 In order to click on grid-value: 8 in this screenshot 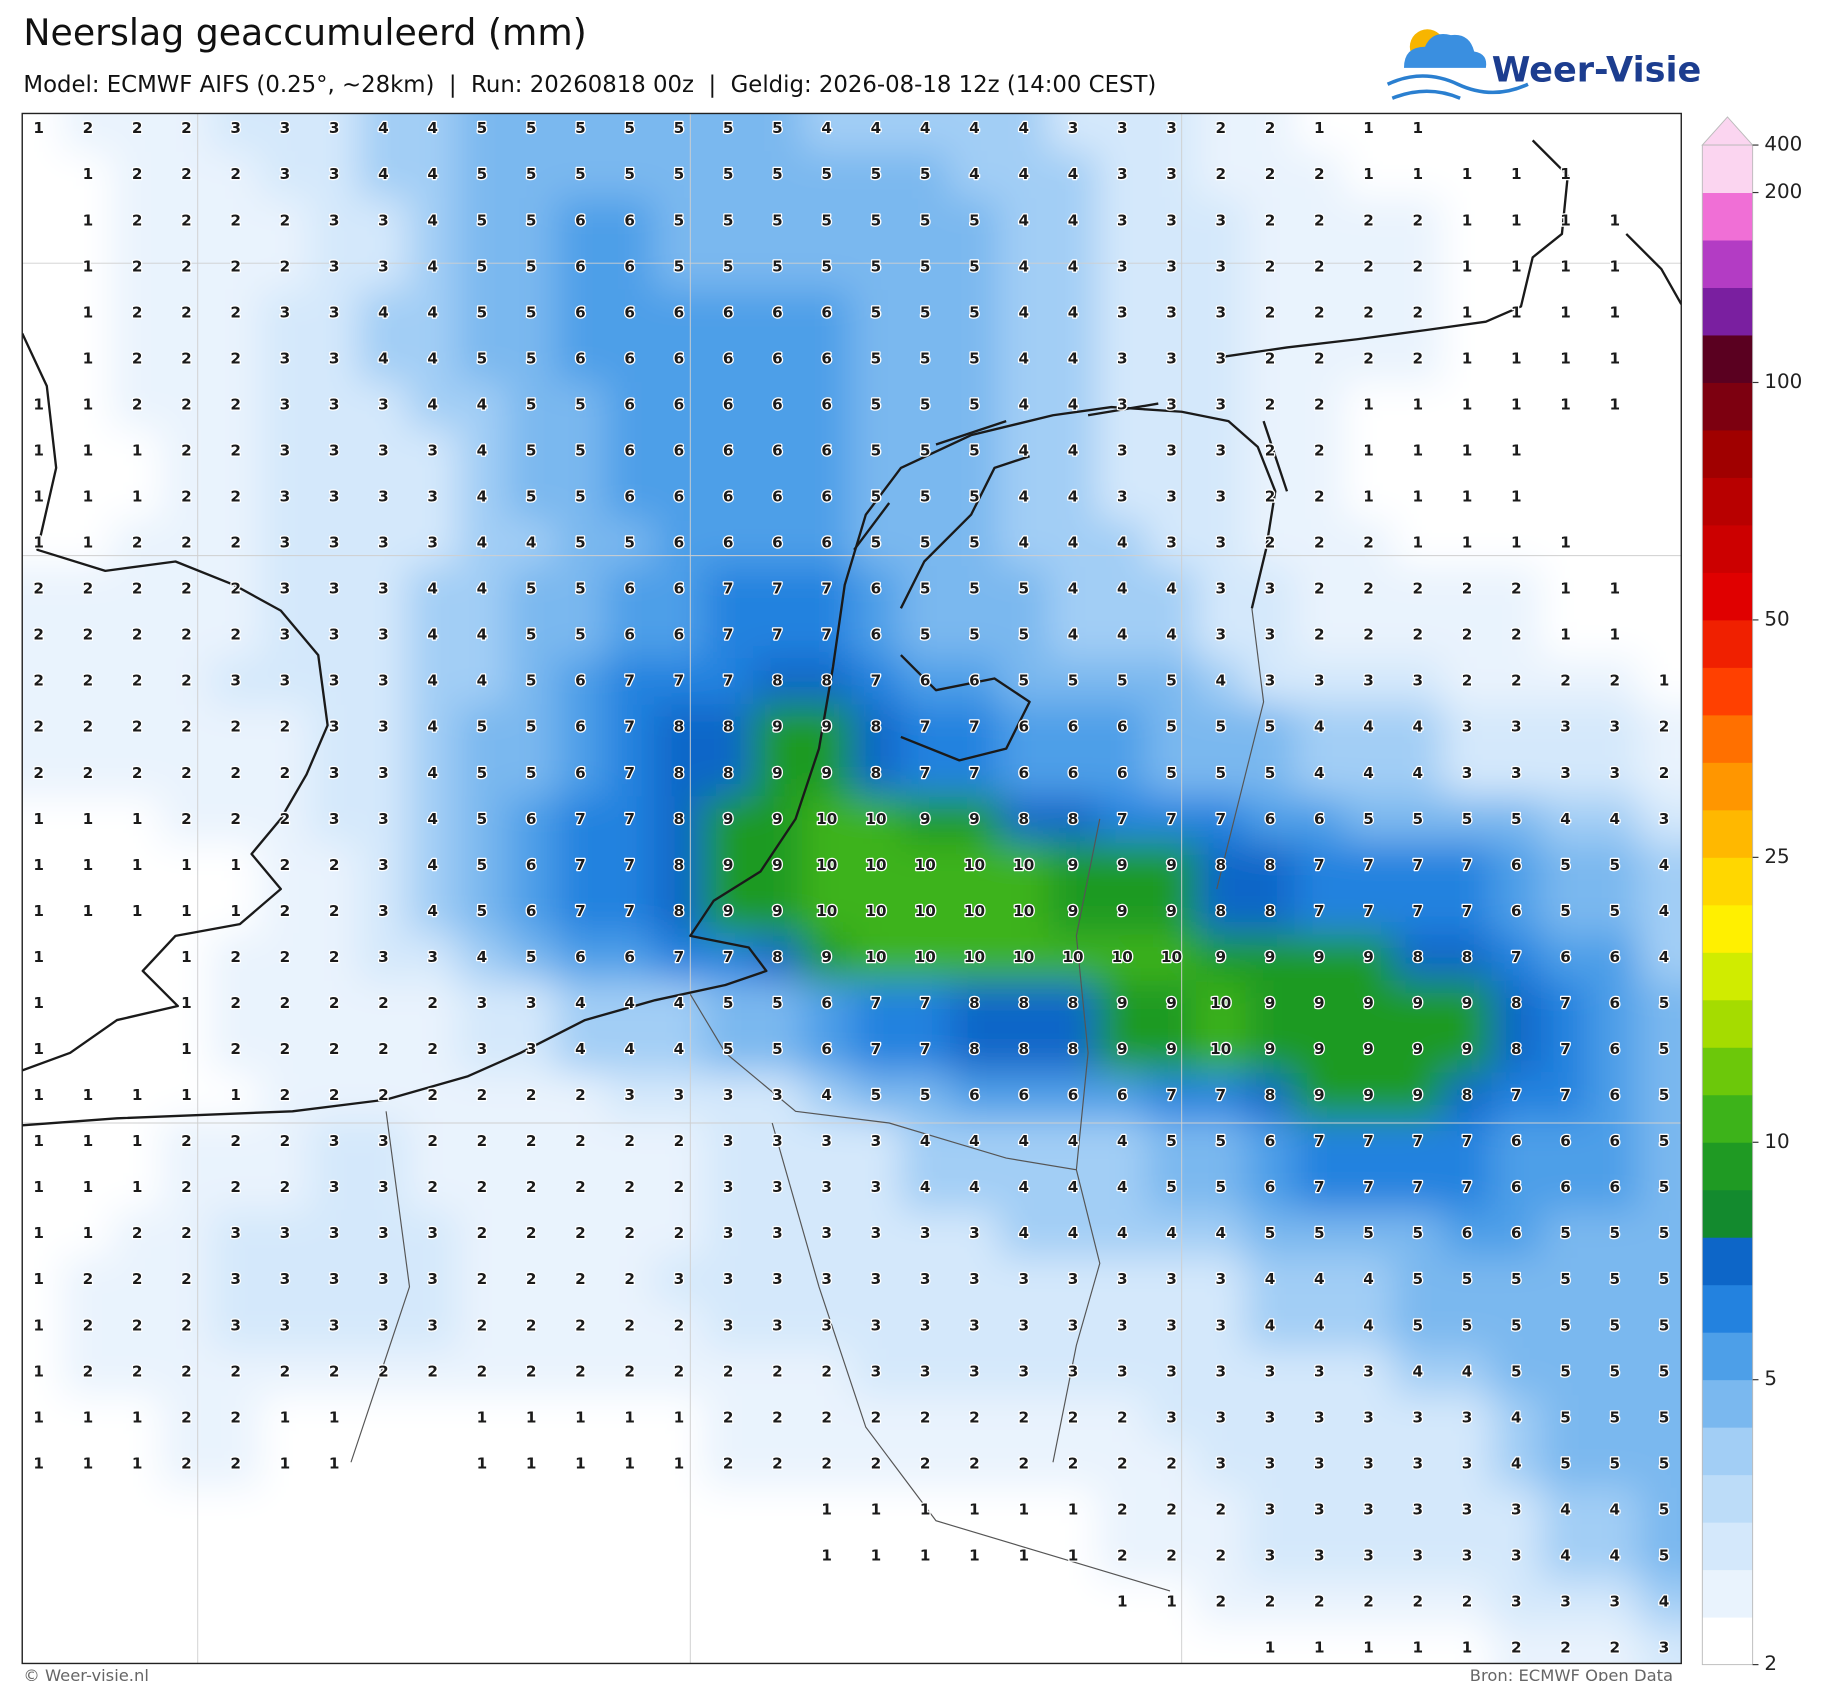, I will do `click(777, 957)`.